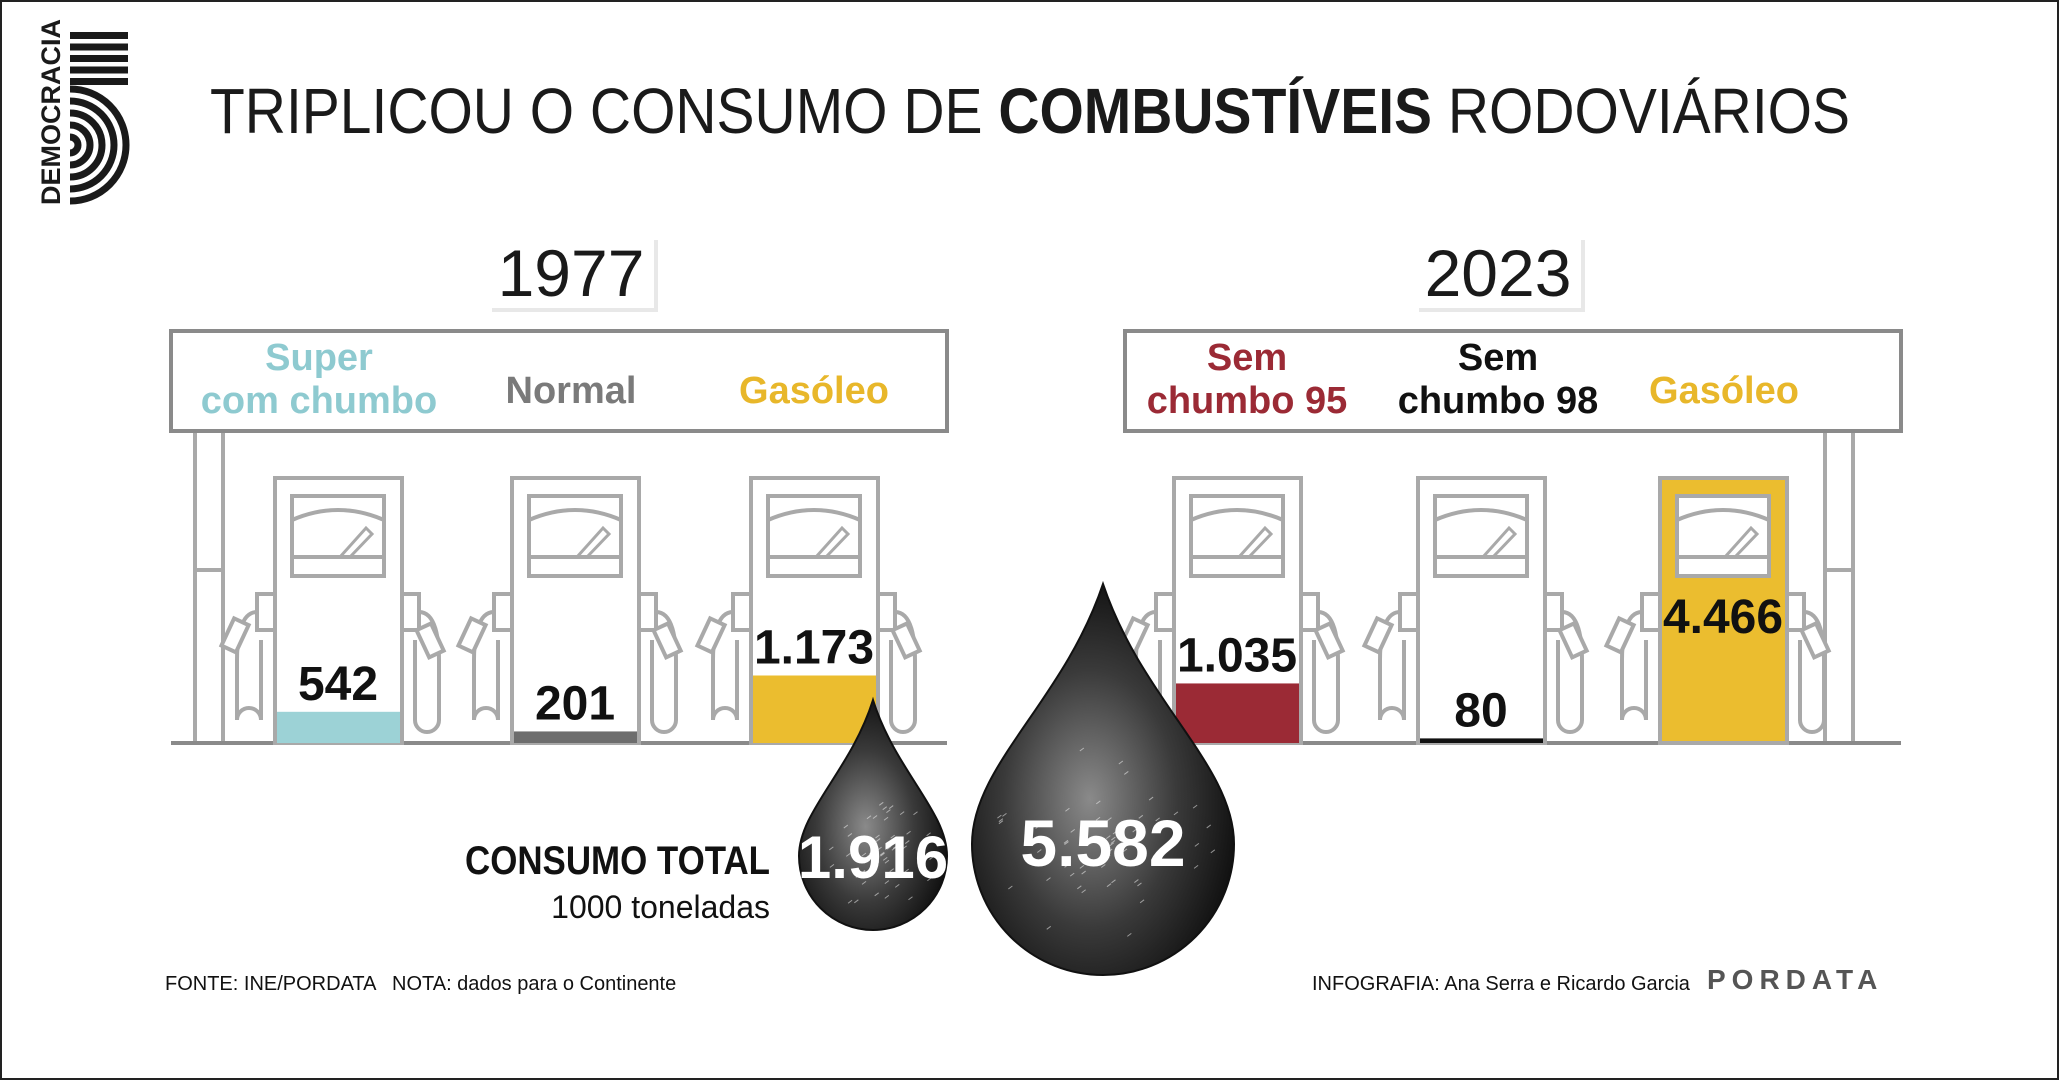 The height and width of the screenshot is (1080, 2059). Describe the element at coordinates (575, 703) in the screenshot. I see `pump-value: 201` at that location.